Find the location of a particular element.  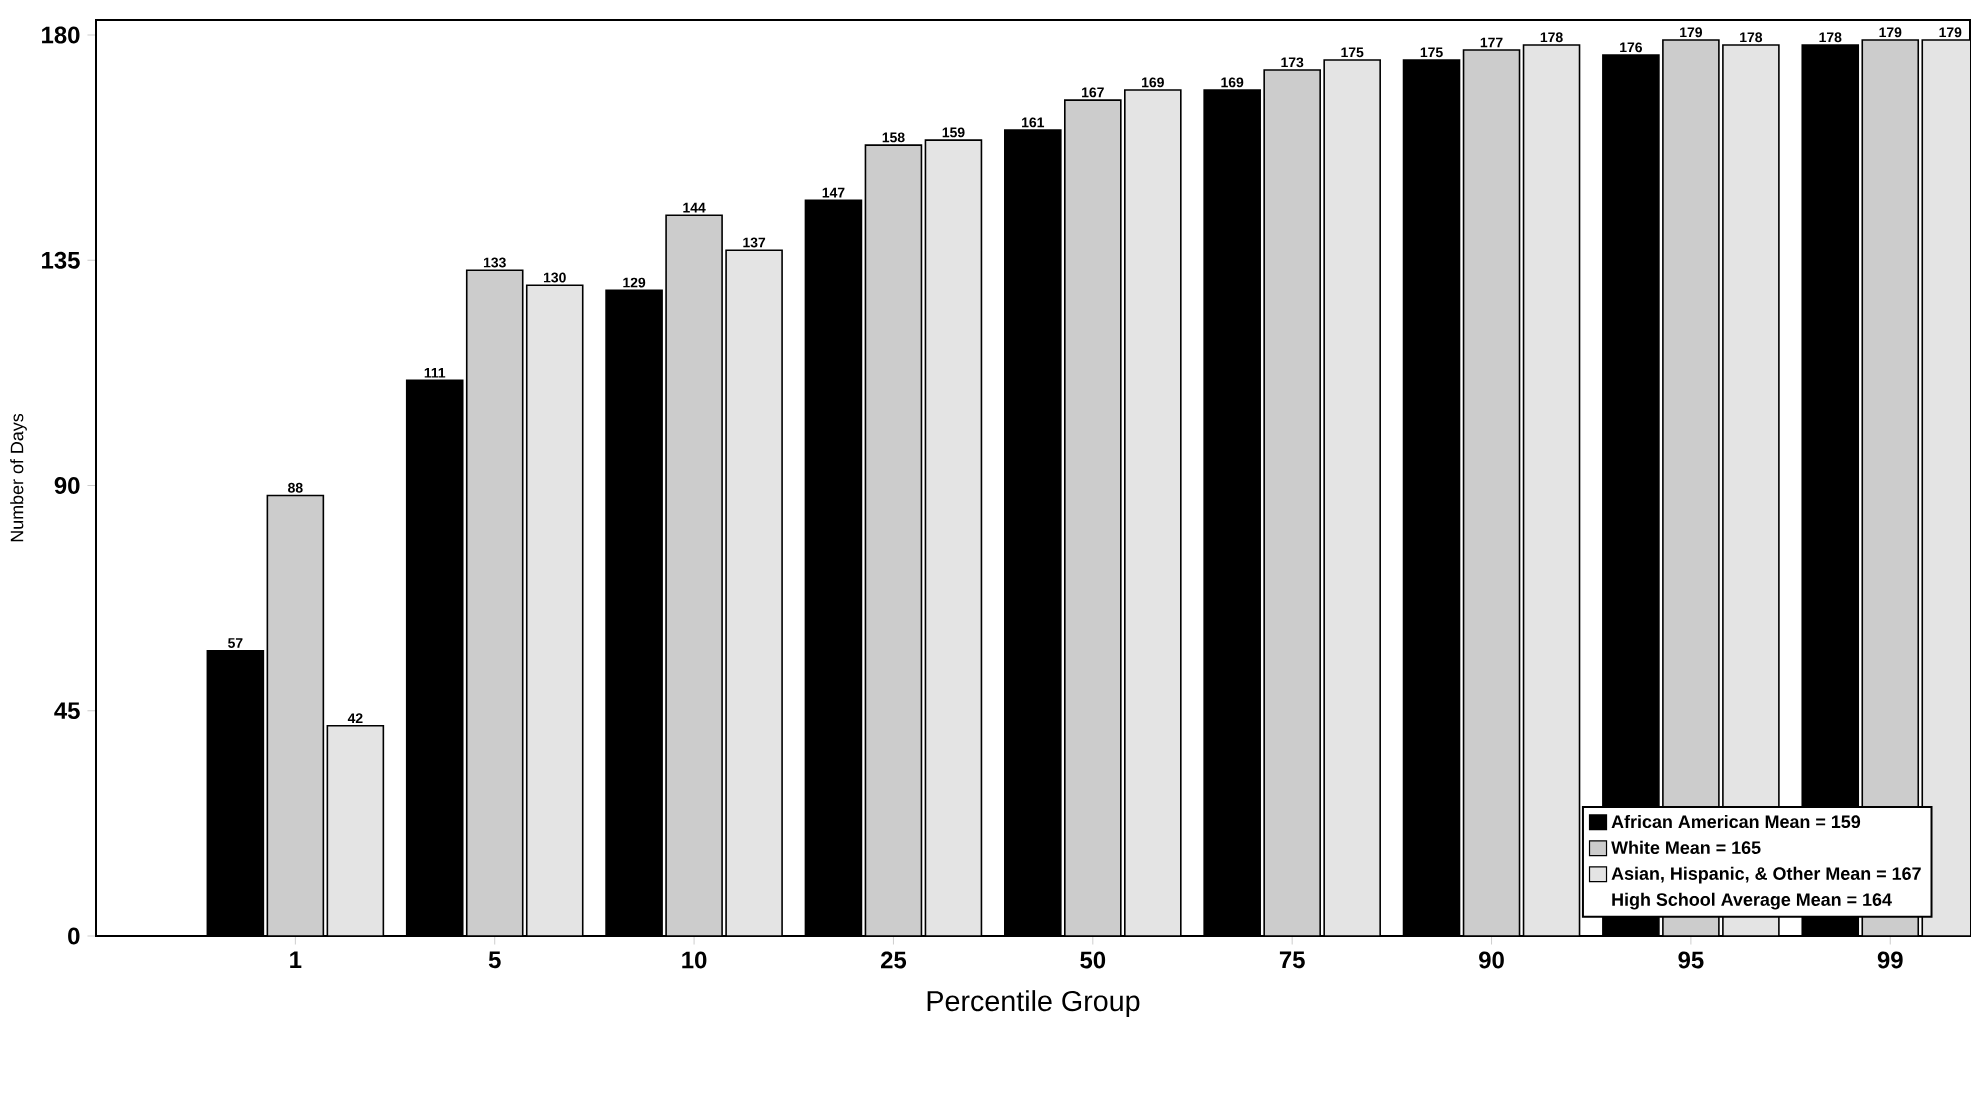

x-tick-label: 1 is located at coordinates (296, 959).